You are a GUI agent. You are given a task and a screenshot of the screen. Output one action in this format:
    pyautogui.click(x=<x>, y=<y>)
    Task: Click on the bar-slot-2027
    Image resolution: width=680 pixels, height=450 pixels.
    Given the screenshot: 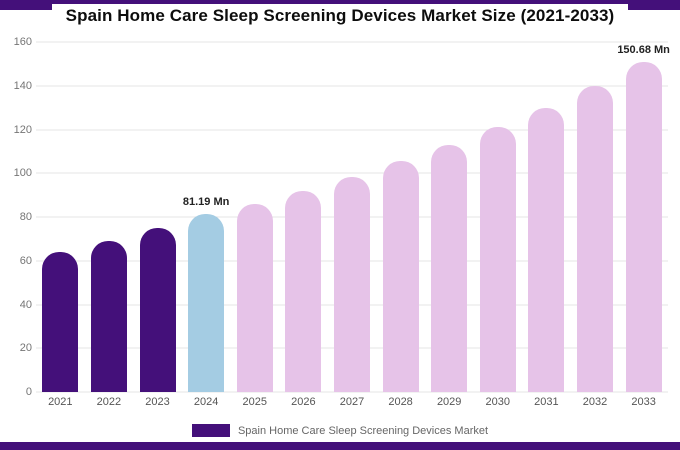 What is the action you would take?
    pyautogui.click(x=352, y=217)
    